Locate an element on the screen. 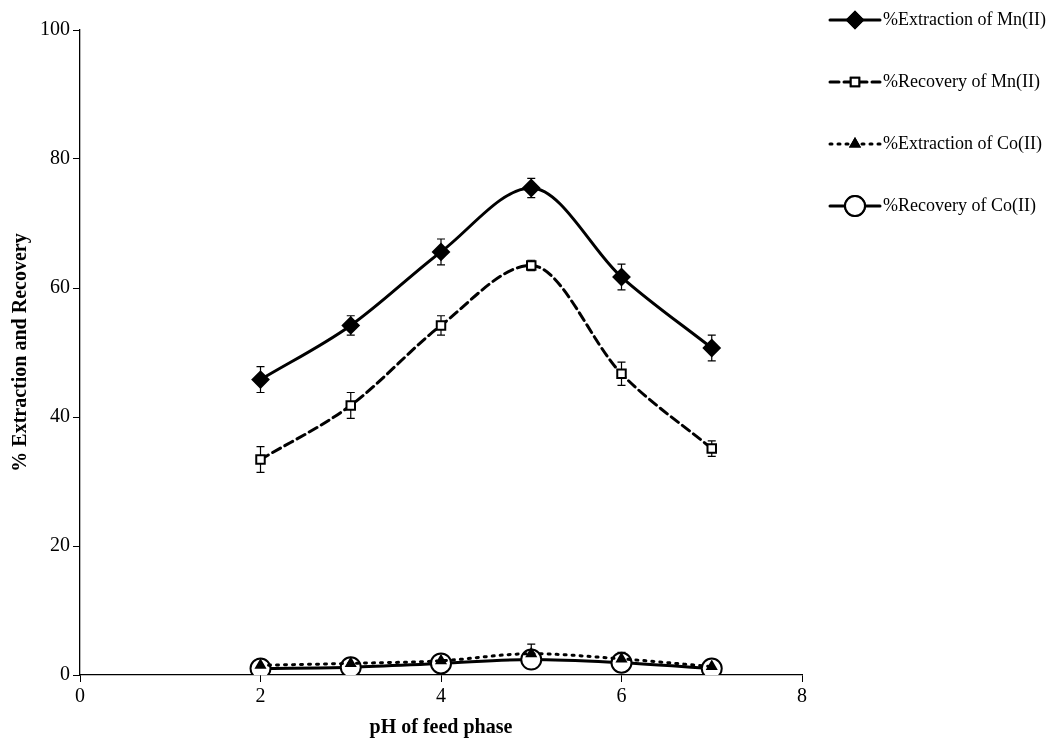  x-axis-title: pH of feed phase is located at coordinates (441, 727).